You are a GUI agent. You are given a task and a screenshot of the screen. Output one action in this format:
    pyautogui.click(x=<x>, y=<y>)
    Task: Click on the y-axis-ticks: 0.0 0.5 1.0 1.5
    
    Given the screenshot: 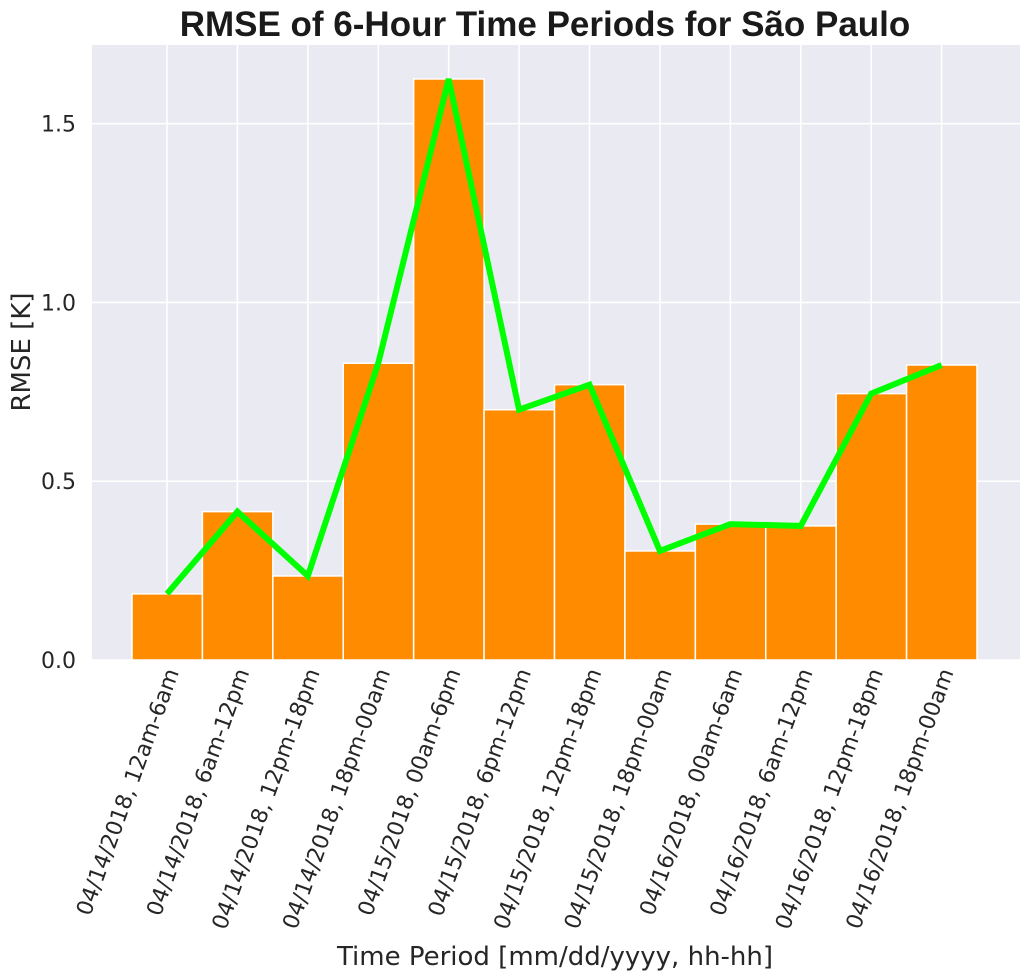 What is the action you would take?
    pyautogui.click(x=58, y=393)
    